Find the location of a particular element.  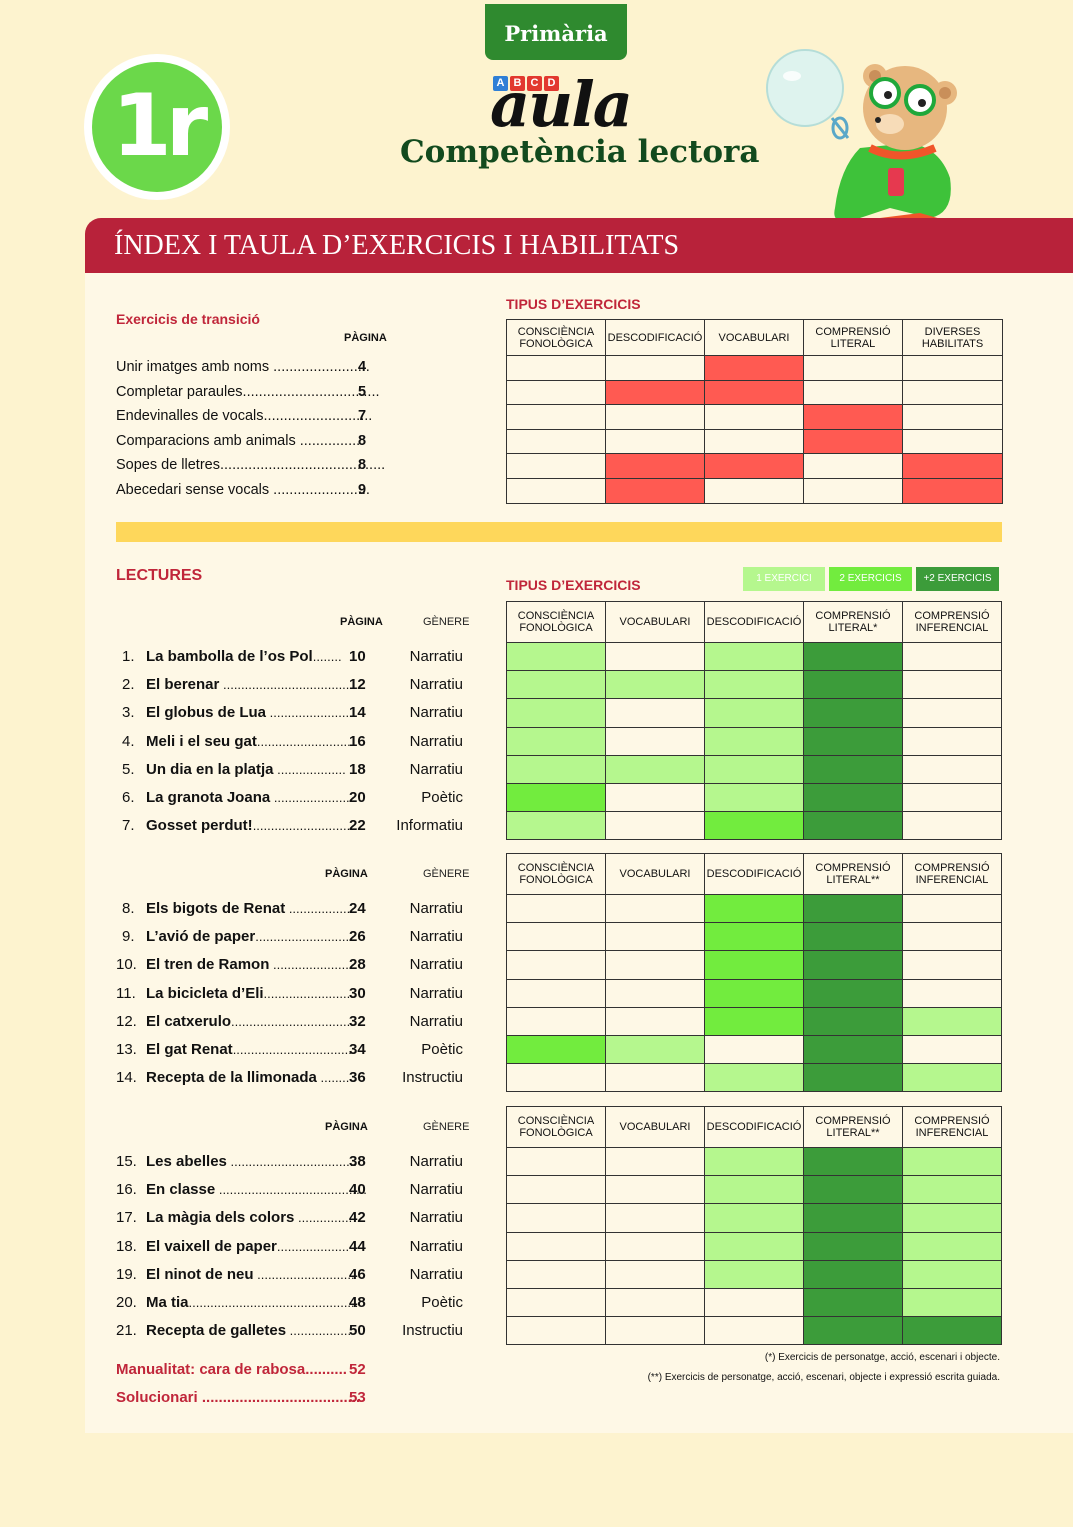

column-header: CONSCIÈNCIA FONOLÒGICA is located at coordinates (556, 874).